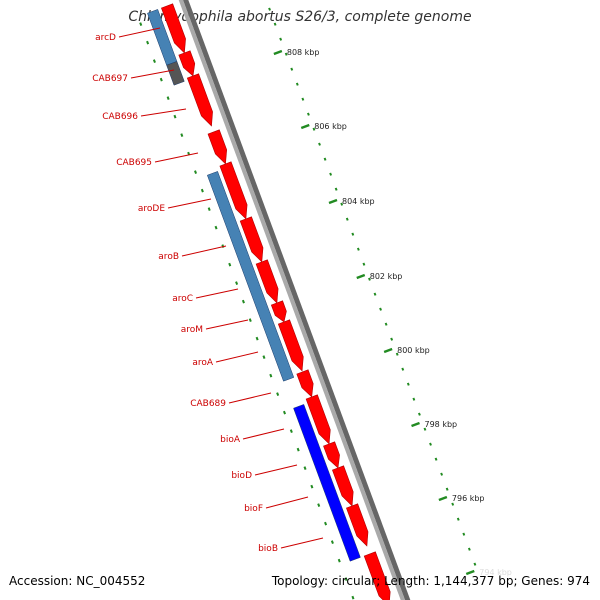 The image size is (600, 600). What do you see at coordinates (330, 126) in the screenshot?
I see `kbp-label: 806 kbp` at bounding box center [330, 126].